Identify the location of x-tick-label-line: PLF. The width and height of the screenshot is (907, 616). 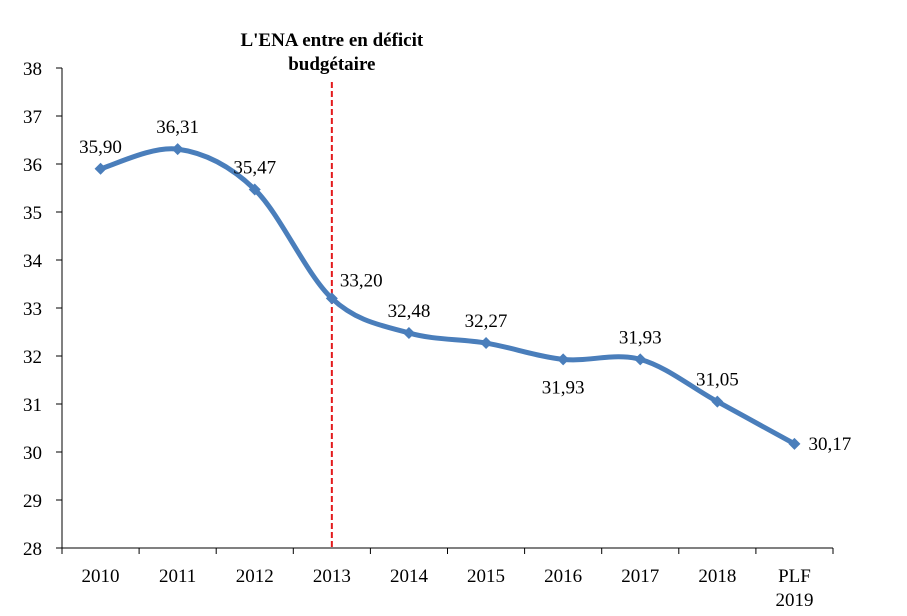
(794, 576).